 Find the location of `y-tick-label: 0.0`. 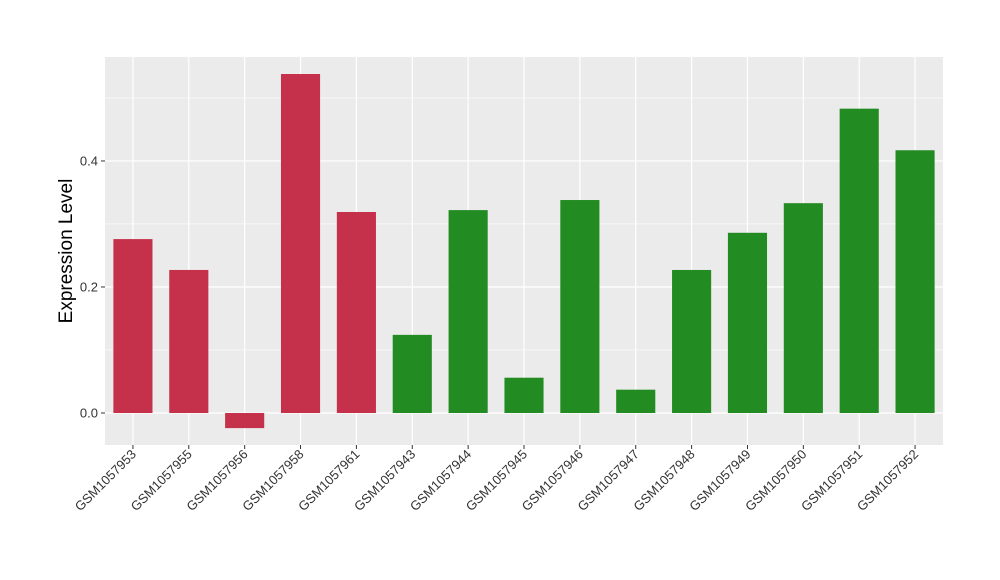

y-tick-label: 0.0 is located at coordinates (89, 412).